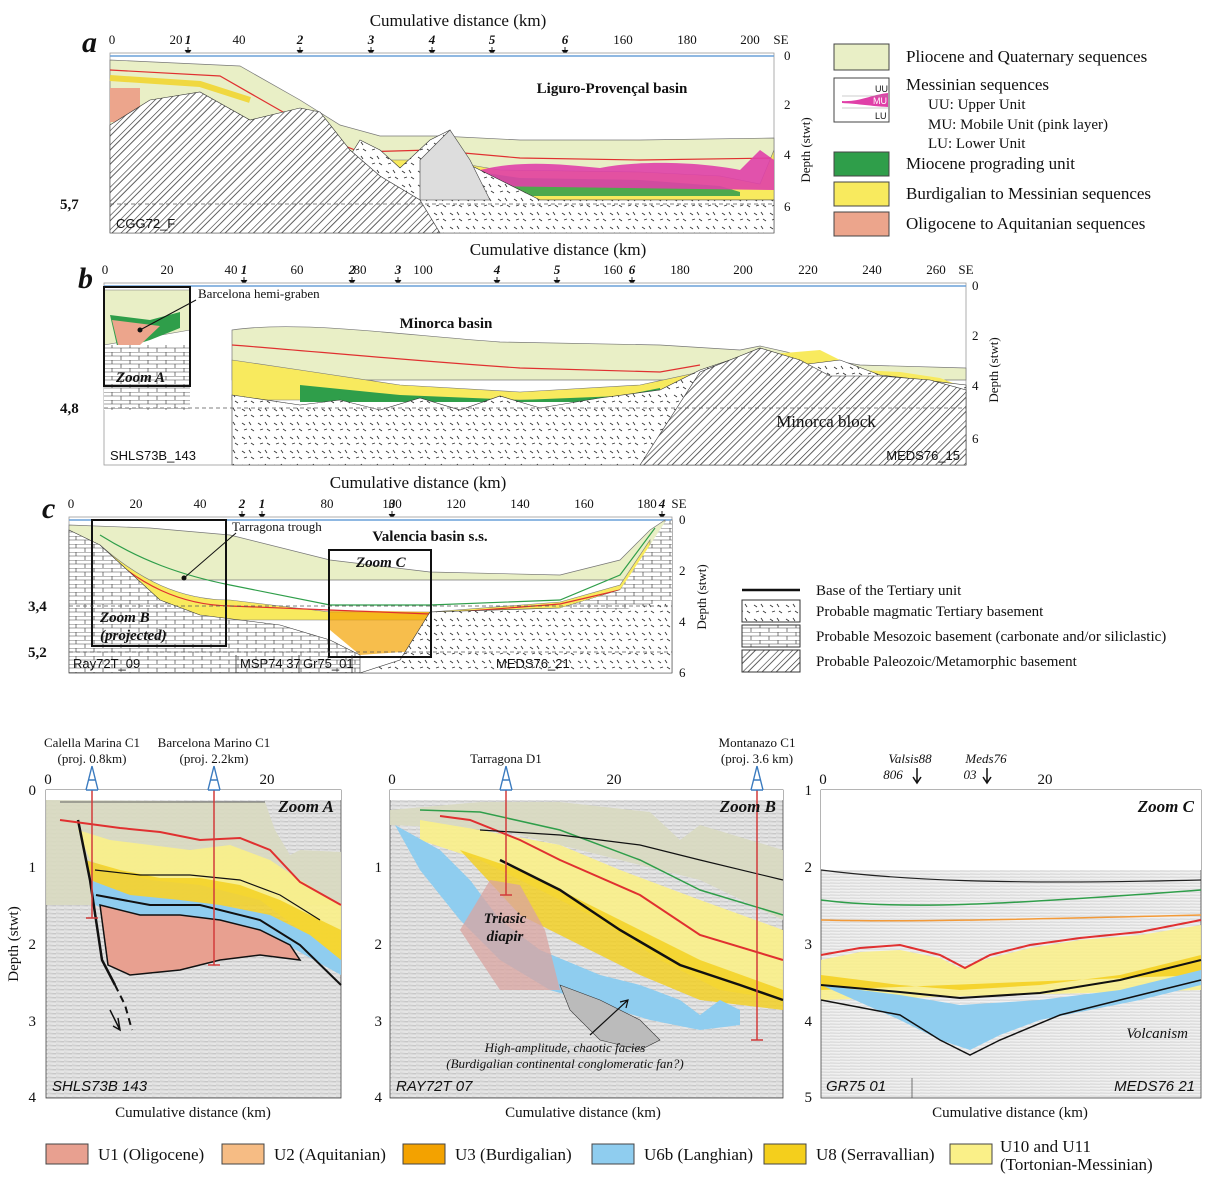 This screenshot has height=1178, width=1210. What do you see at coordinates (757, 758) in the screenshot?
I see `well2-proj: (proj. 3.6 km)` at bounding box center [757, 758].